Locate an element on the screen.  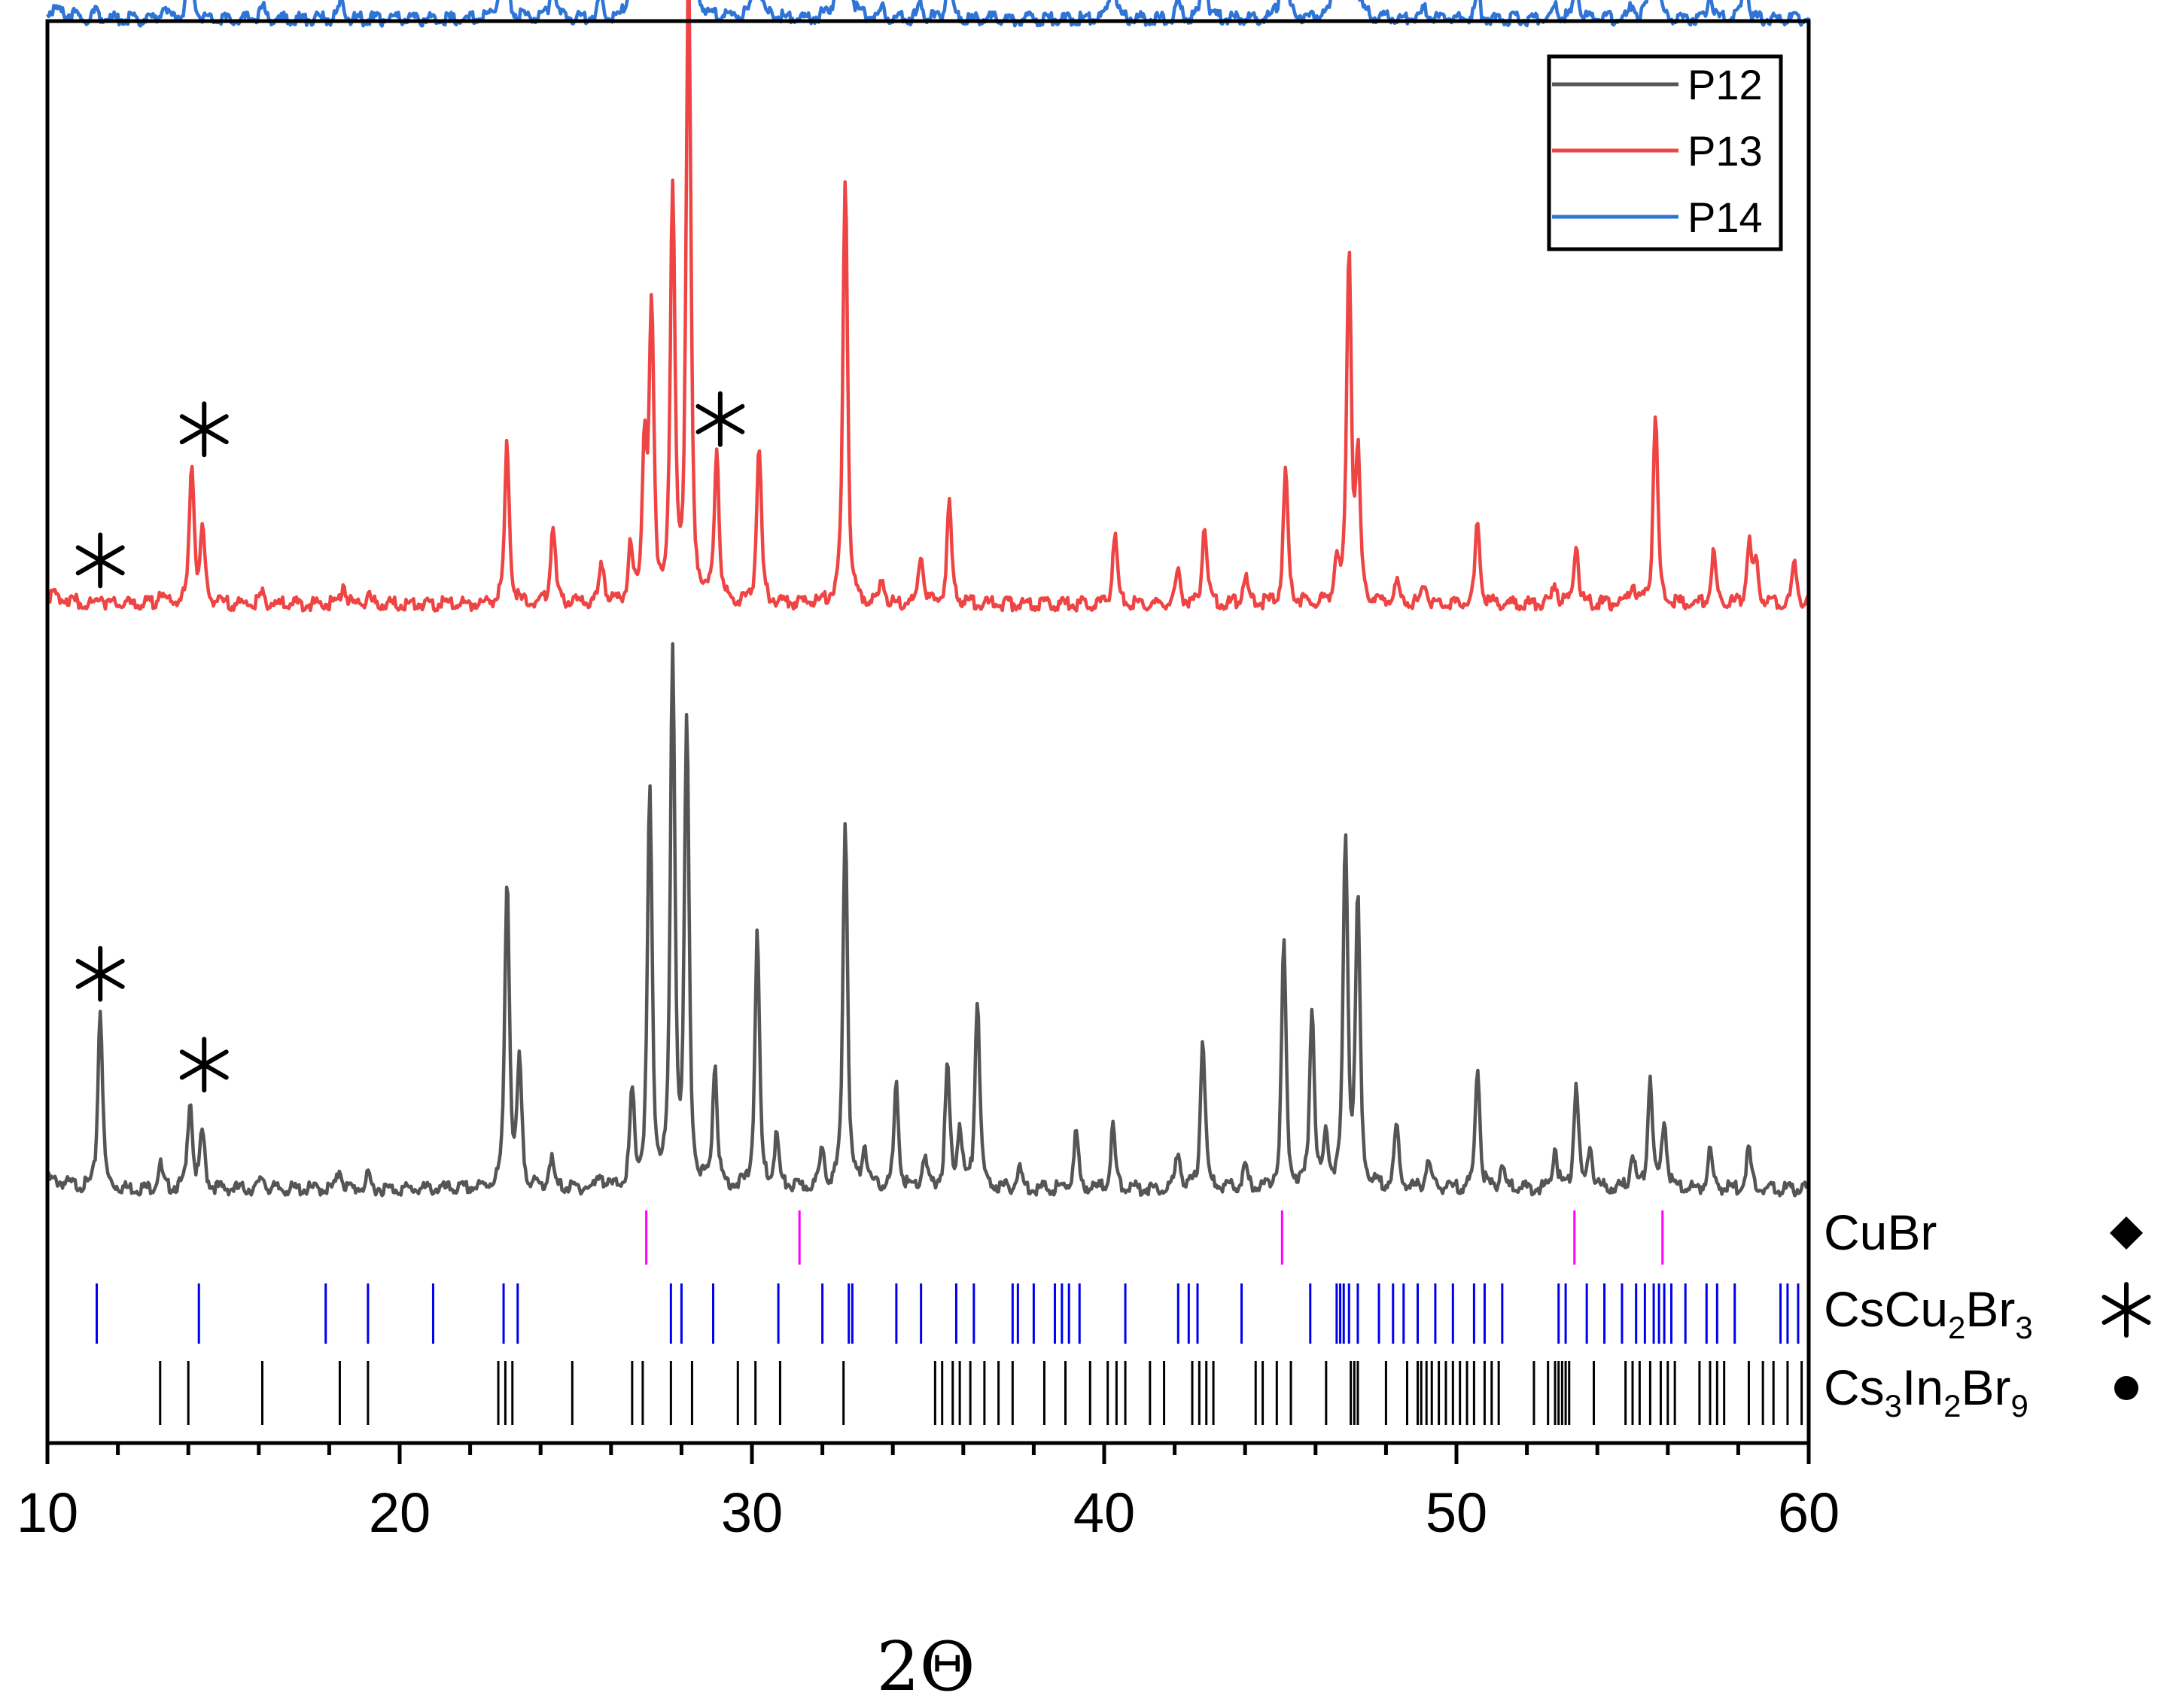
ref-marker-cscu2br3-star-icon is located at coordinates (2126, 1310).